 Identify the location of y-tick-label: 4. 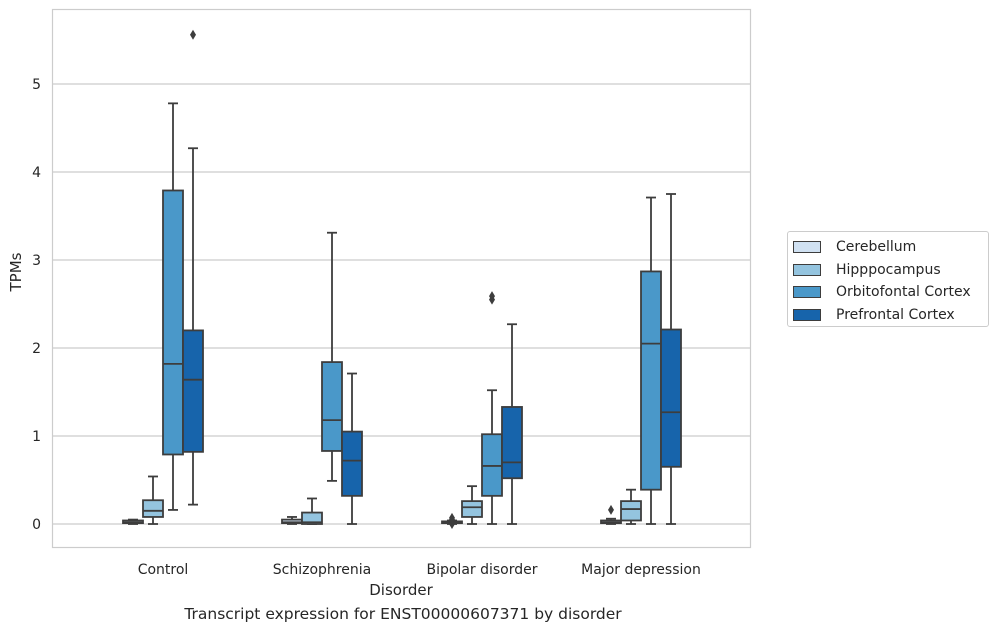
(36, 173).